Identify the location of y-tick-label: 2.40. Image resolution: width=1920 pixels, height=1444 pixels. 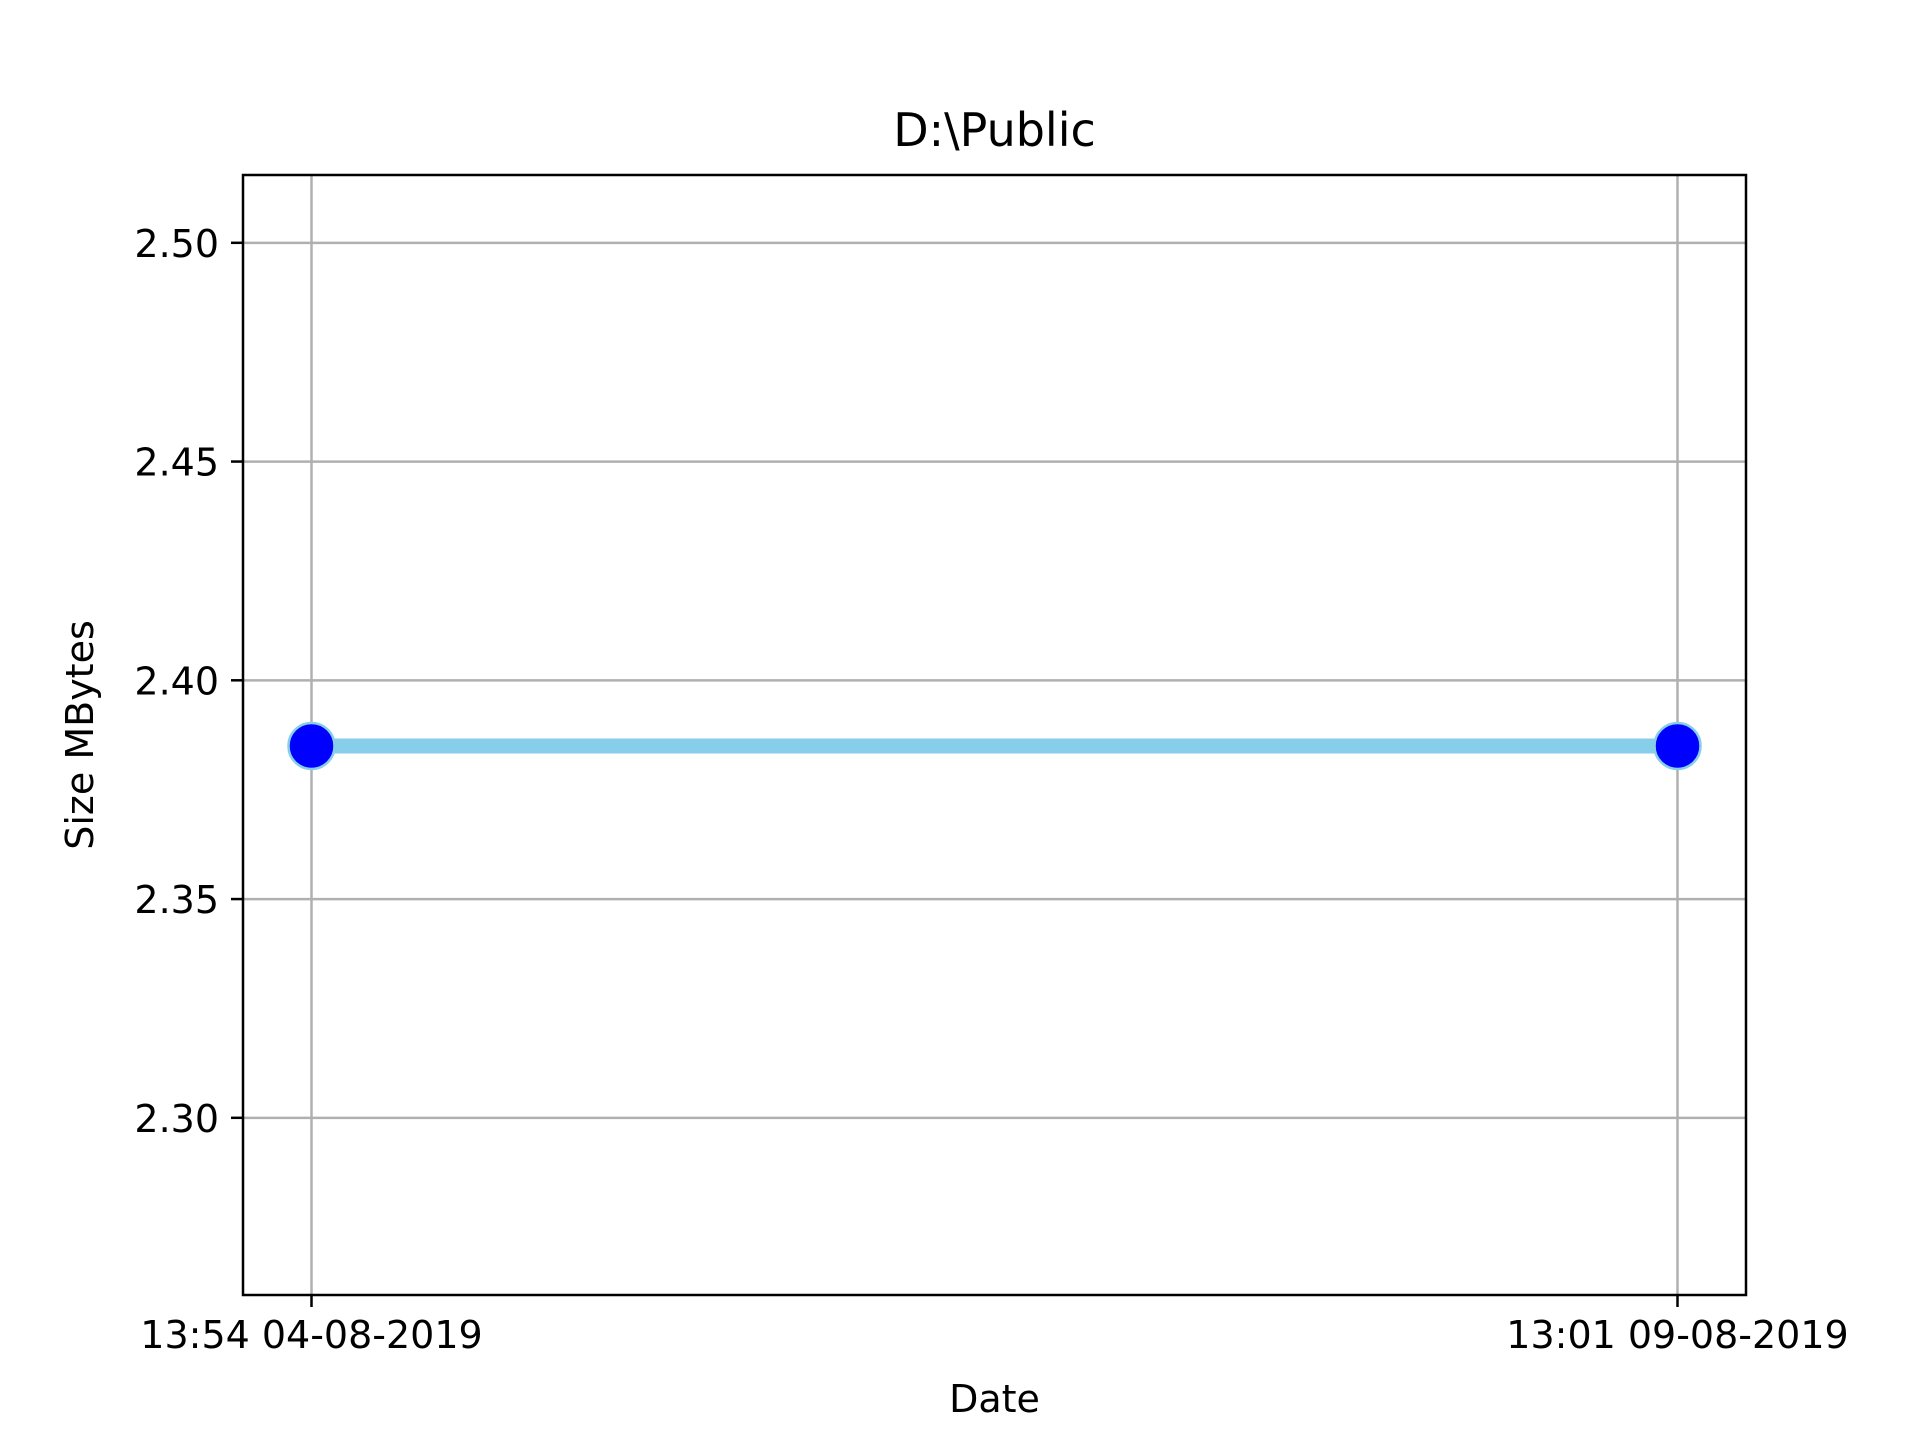
(176, 681).